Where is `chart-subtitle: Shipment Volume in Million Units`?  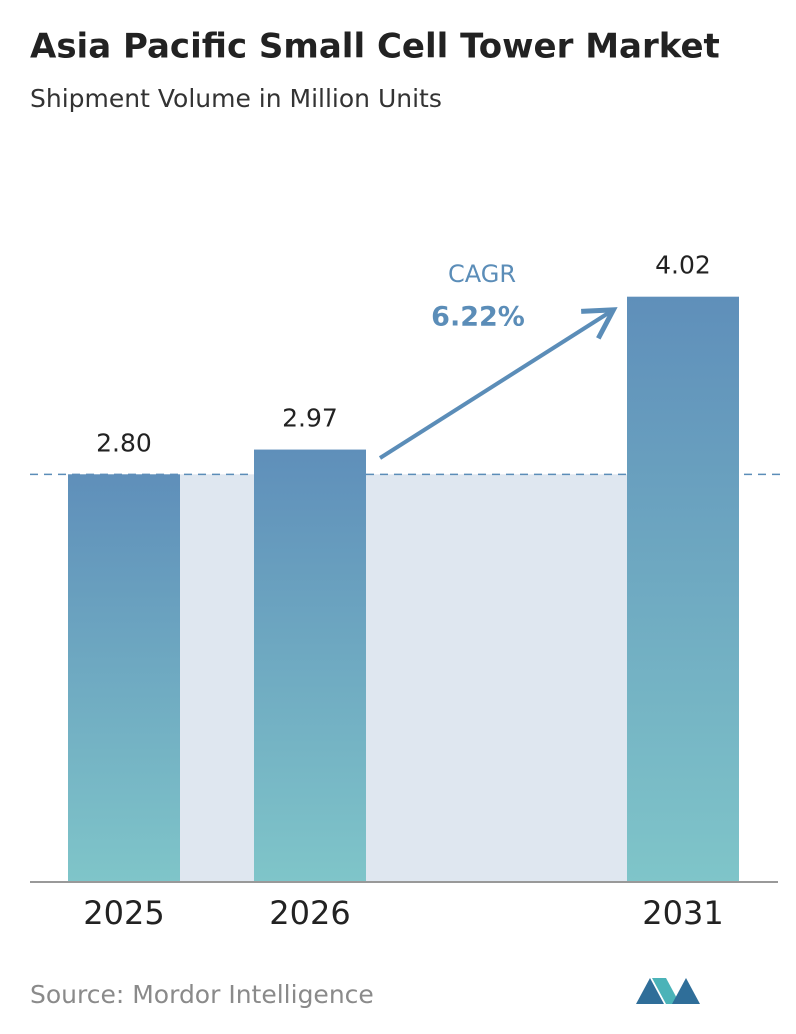 chart-subtitle: Shipment Volume in Million Units is located at coordinates (236, 98).